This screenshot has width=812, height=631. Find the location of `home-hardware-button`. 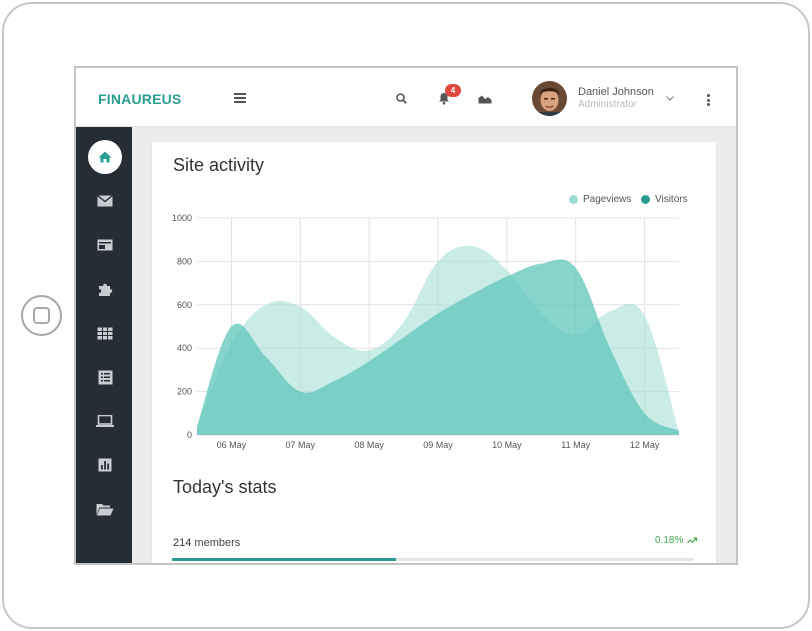

home-hardware-button is located at coordinates (41, 315).